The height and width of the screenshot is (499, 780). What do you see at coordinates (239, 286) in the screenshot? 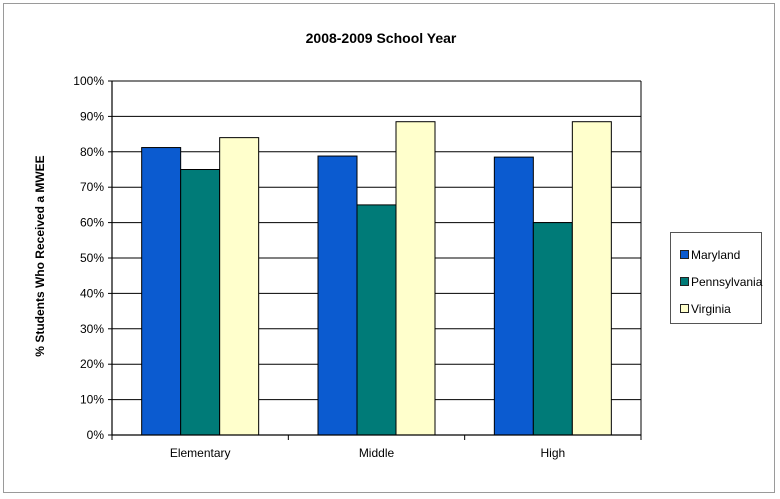
I see `bar-virginia-elementary` at bounding box center [239, 286].